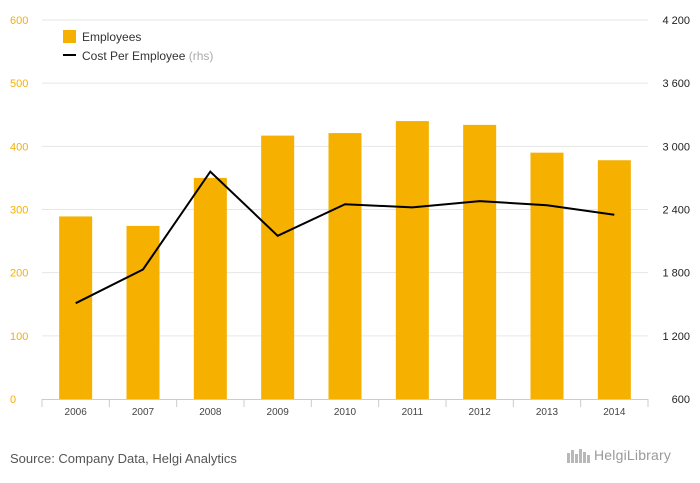 This screenshot has height=483, width=700. I want to click on left-tick-label: 300, so click(19, 211).